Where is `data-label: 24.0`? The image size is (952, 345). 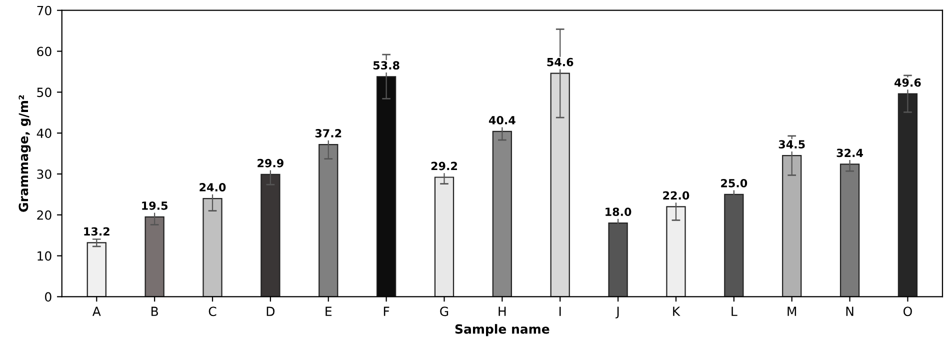
data-label: 24.0 is located at coordinates (213, 187).